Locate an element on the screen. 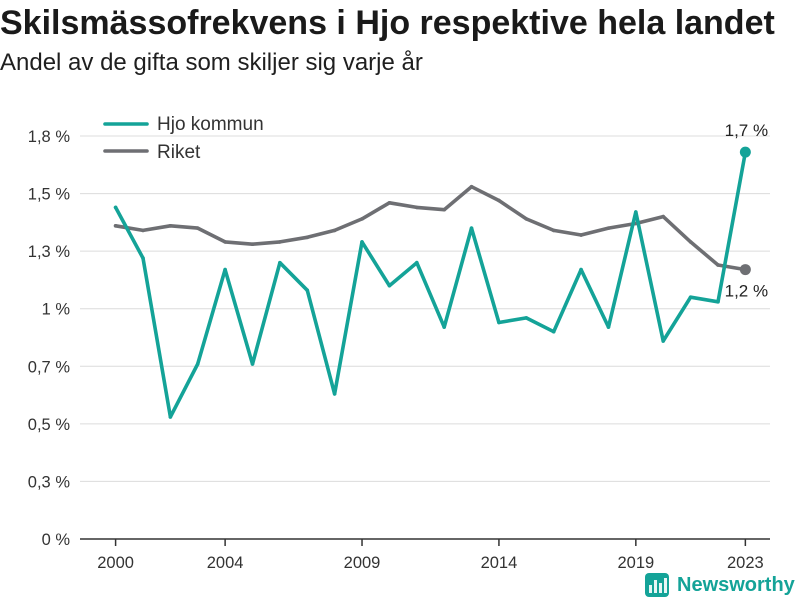 Image resolution: width=800 pixels, height=600 pixels. riket-series is located at coordinates (432, 230).